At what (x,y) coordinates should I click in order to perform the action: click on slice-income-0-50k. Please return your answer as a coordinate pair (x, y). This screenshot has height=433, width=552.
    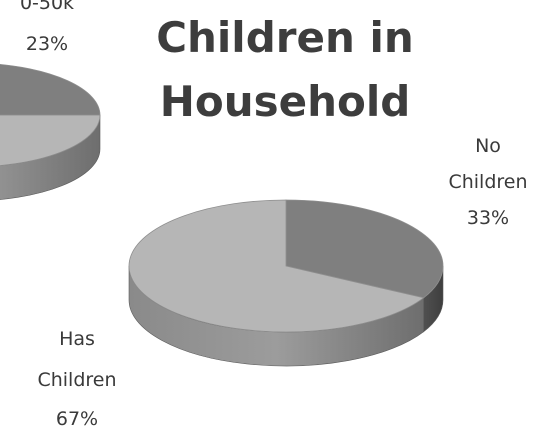
    Looking at the image, I should click on (50, 90).